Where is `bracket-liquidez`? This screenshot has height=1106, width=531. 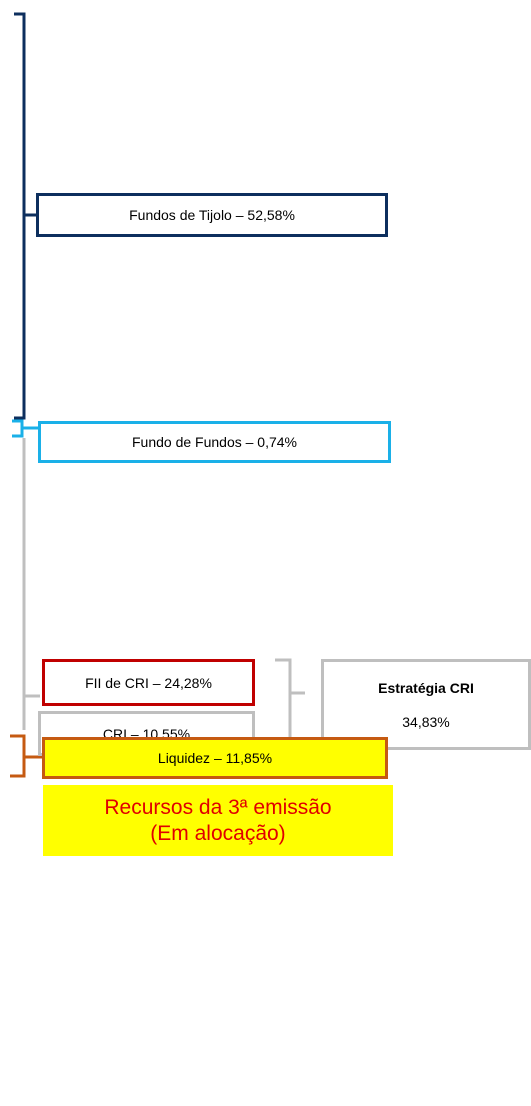
bracket-liquidez is located at coordinates (26, 756).